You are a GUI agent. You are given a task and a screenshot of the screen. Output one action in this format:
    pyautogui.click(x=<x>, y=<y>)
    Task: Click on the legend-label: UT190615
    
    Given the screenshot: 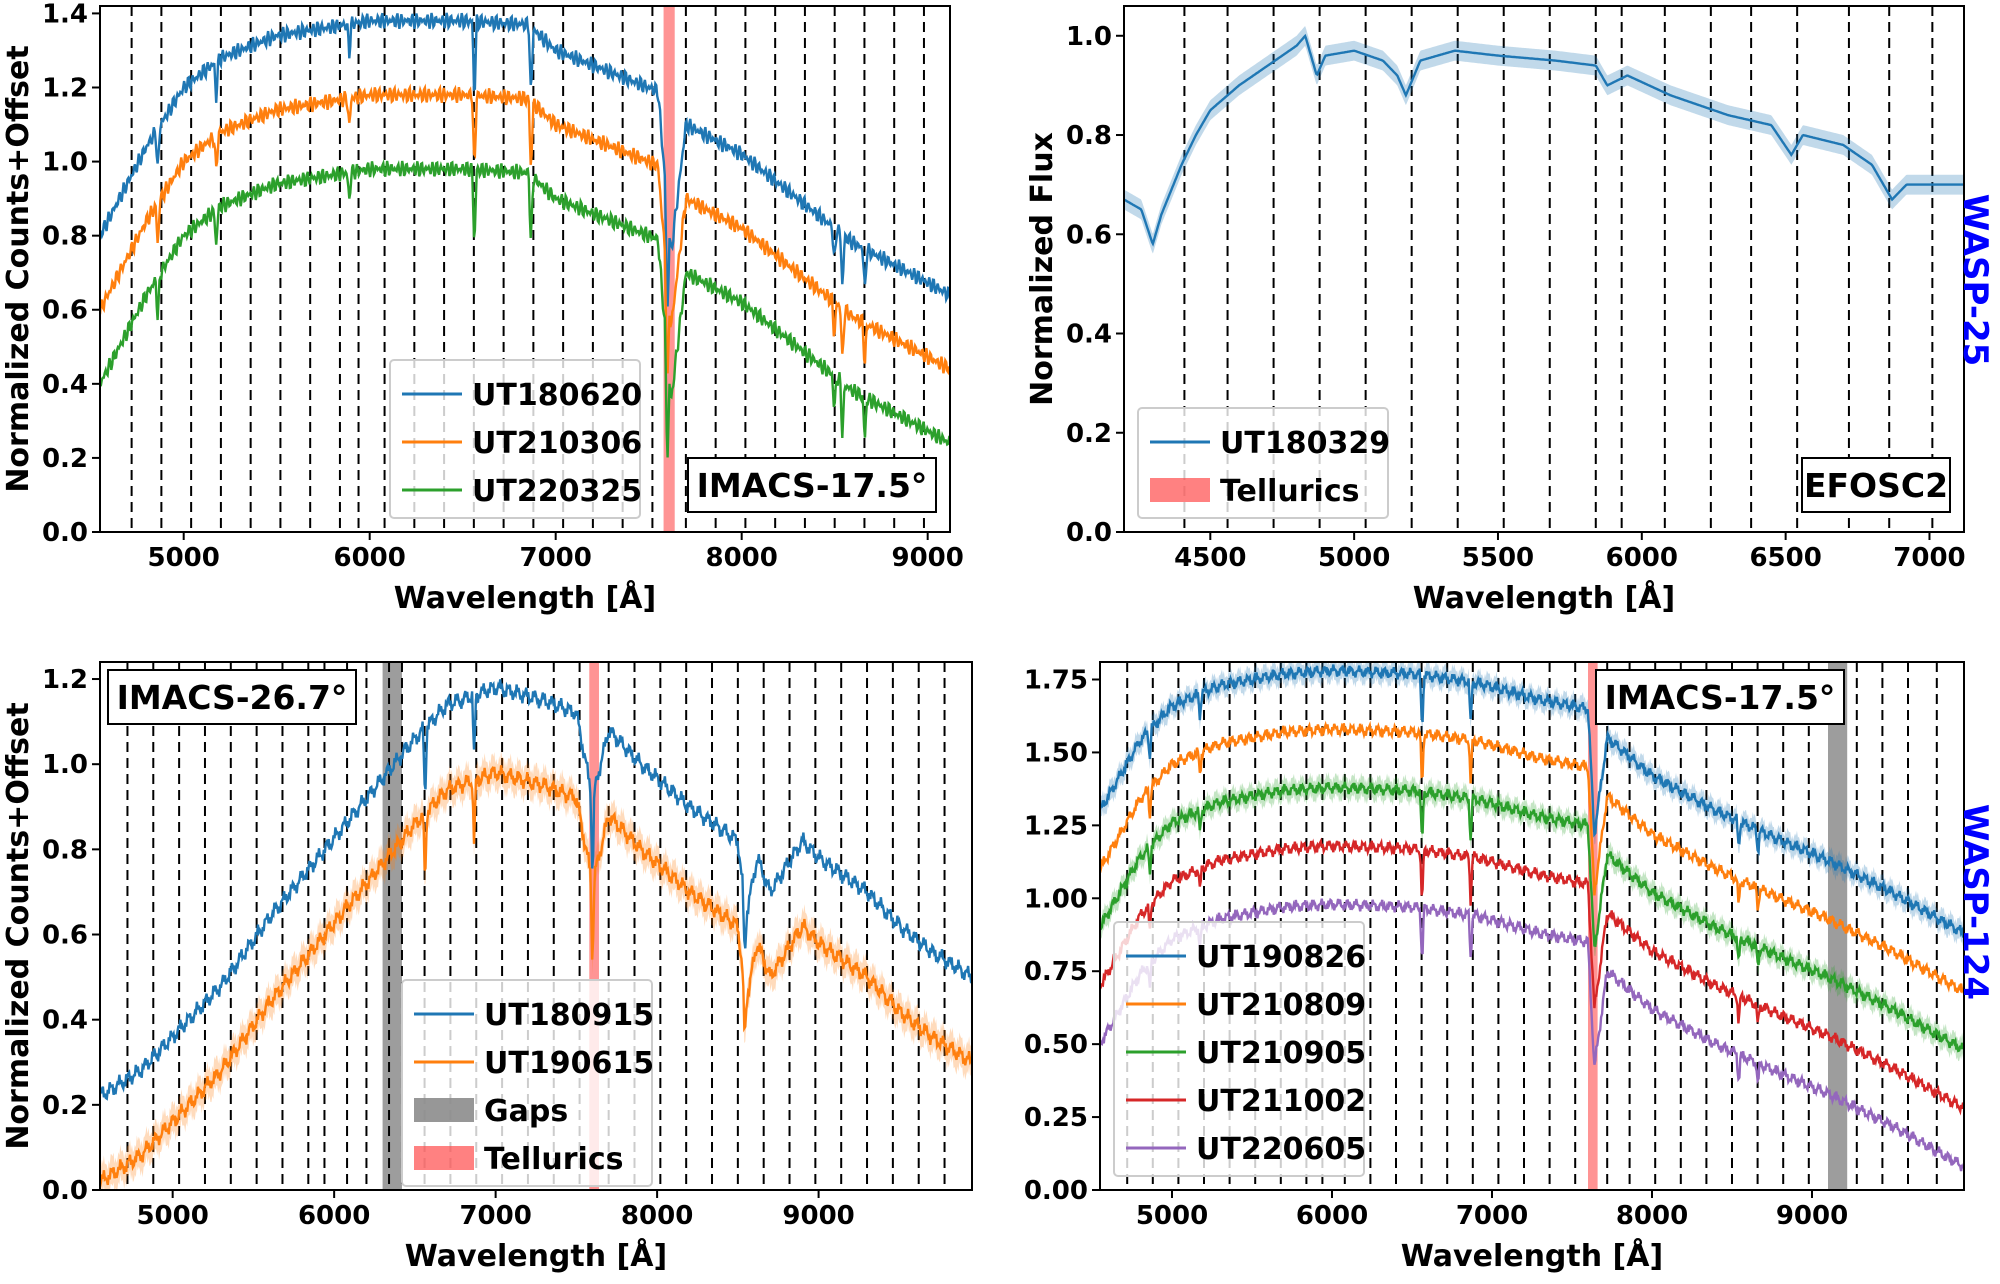 What is the action you would take?
    pyautogui.click(x=569, y=1063)
    